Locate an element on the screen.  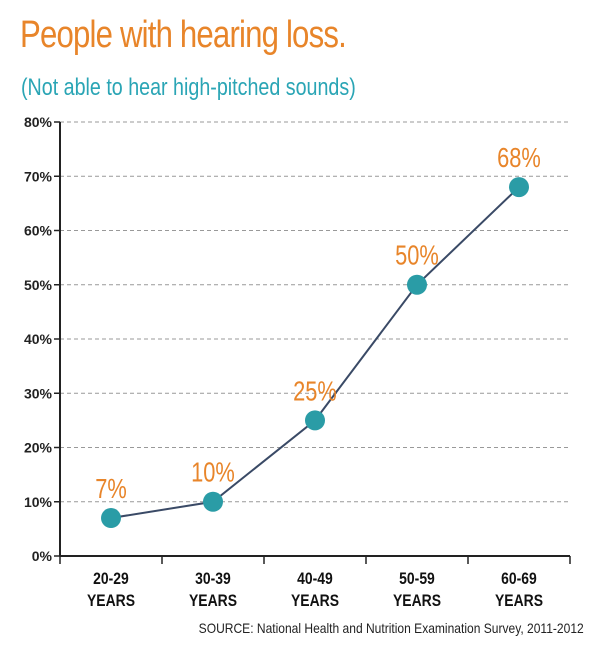
data-label: 10% is located at coordinates (213, 472).